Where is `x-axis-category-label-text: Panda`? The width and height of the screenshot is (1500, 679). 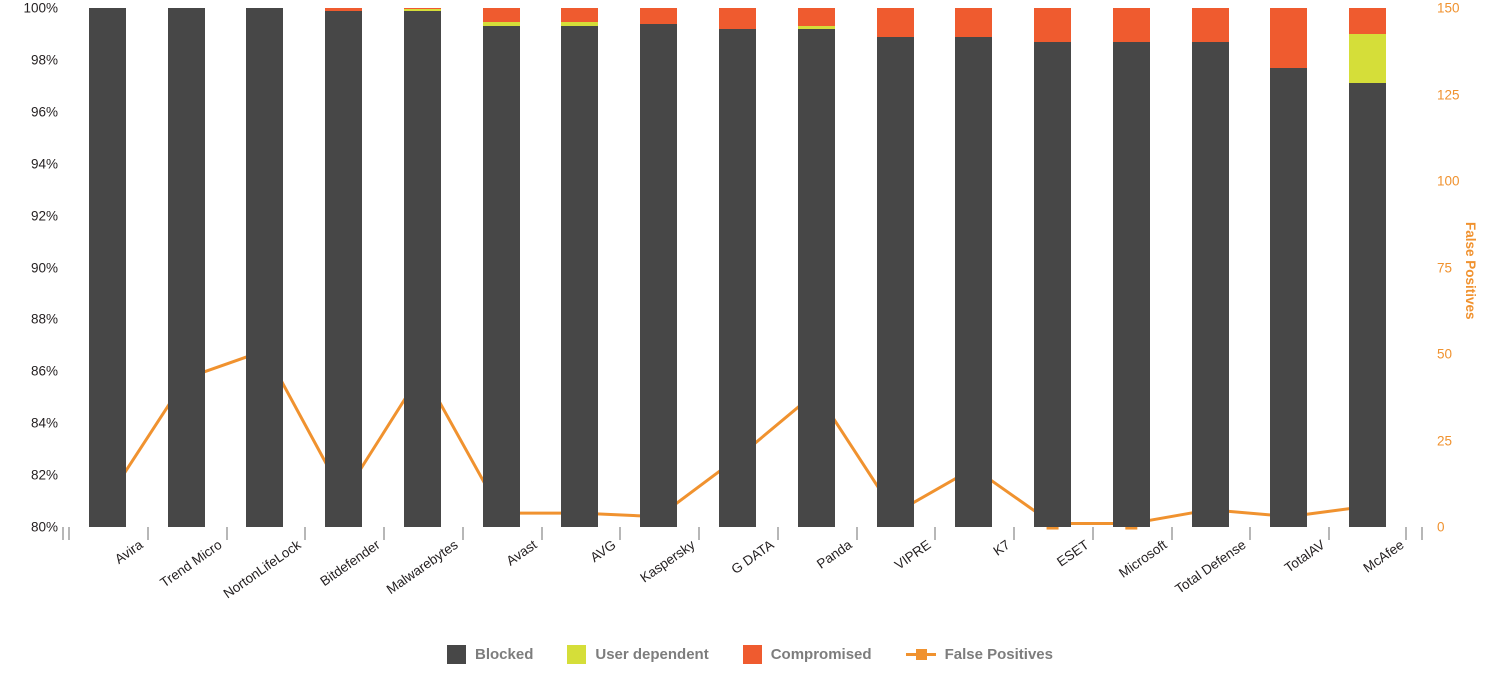 x-axis-category-label-text: Panda is located at coordinates (834, 554).